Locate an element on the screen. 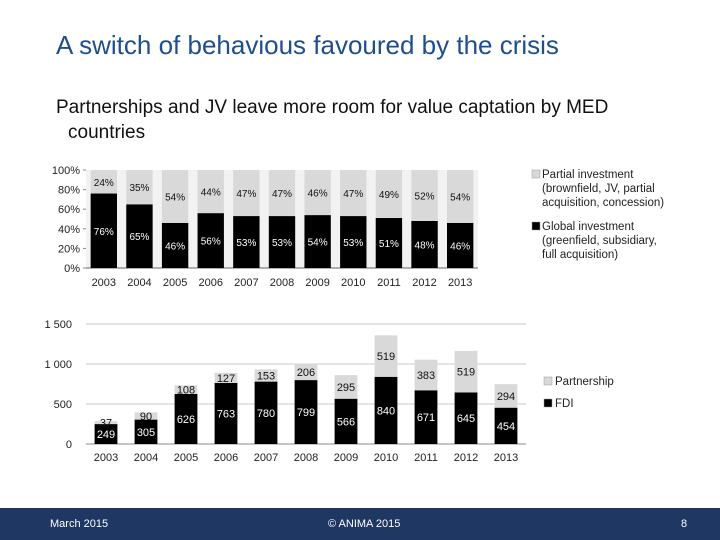 The height and width of the screenshot is (540, 720). bar-partial-2004 is located at coordinates (139, 187).